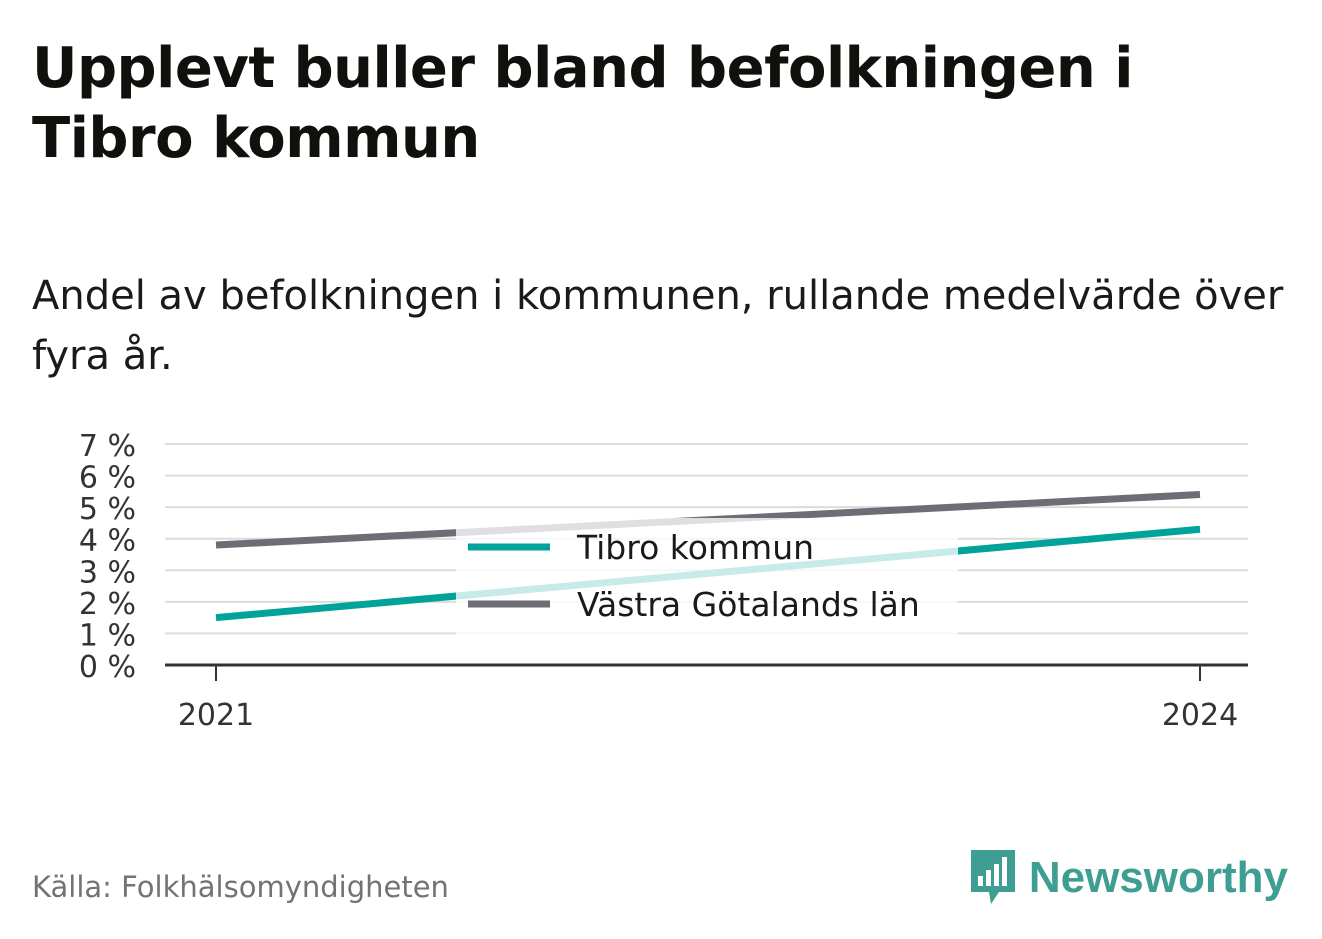 The height and width of the screenshot is (939, 1322). Describe the element at coordinates (107, 572) in the screenshot. I see `y-tick-label: 3 %` at that location.